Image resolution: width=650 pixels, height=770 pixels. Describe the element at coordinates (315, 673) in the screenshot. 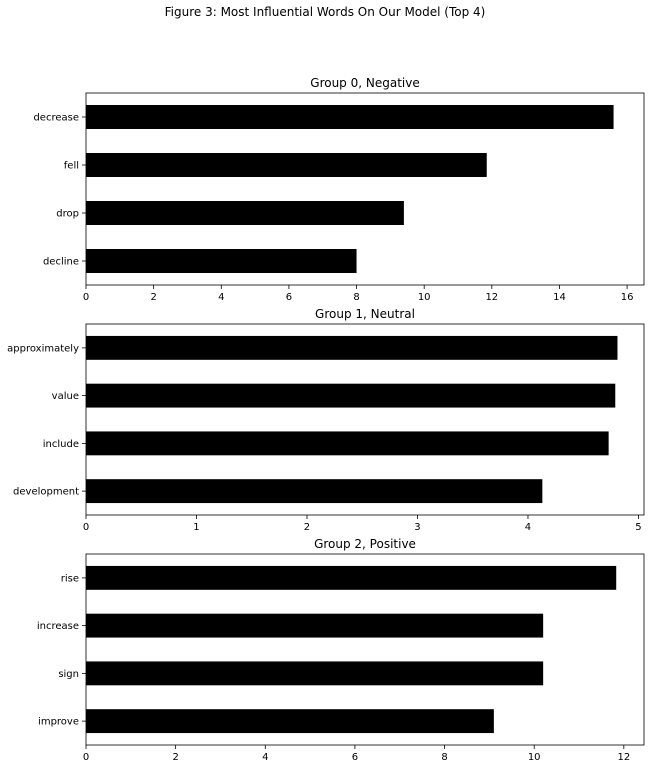

I see `bar-sign` at that location.